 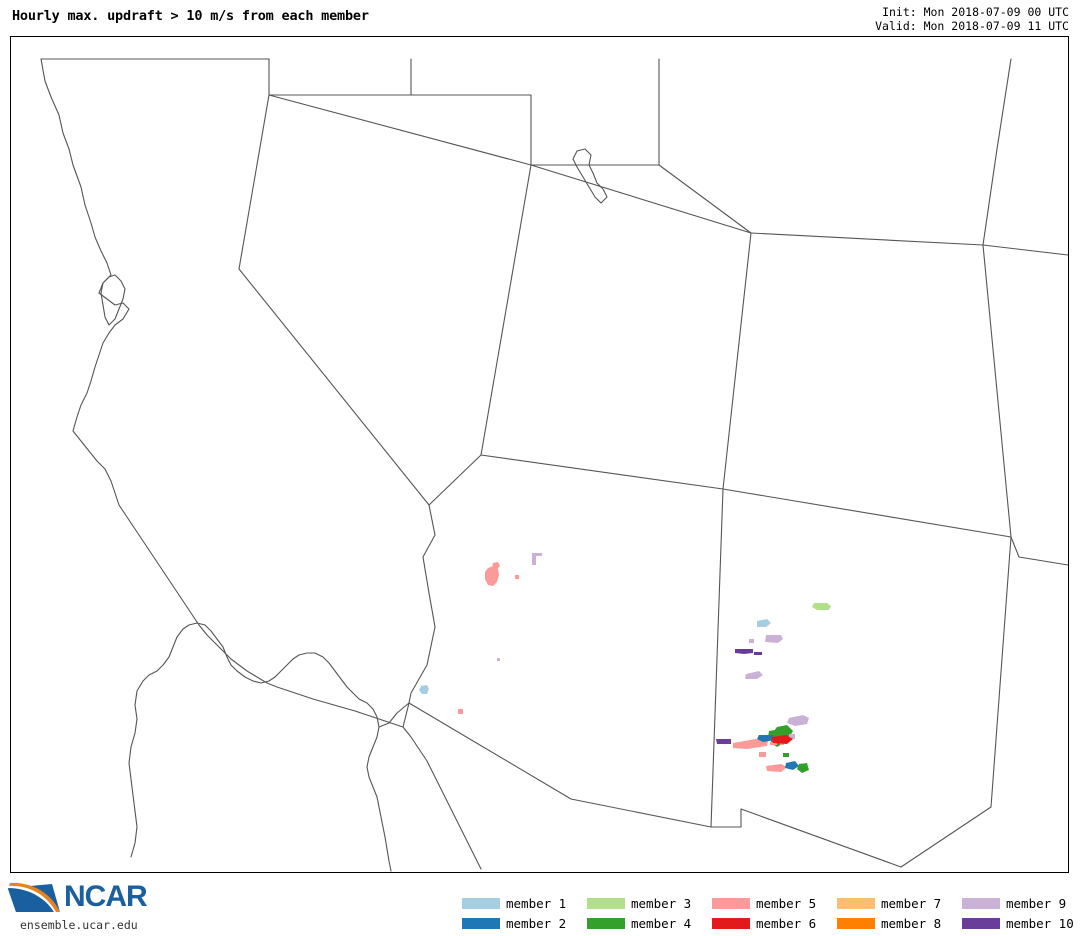 I want to click on legend-item: member 1, so click(x=524, y=904).